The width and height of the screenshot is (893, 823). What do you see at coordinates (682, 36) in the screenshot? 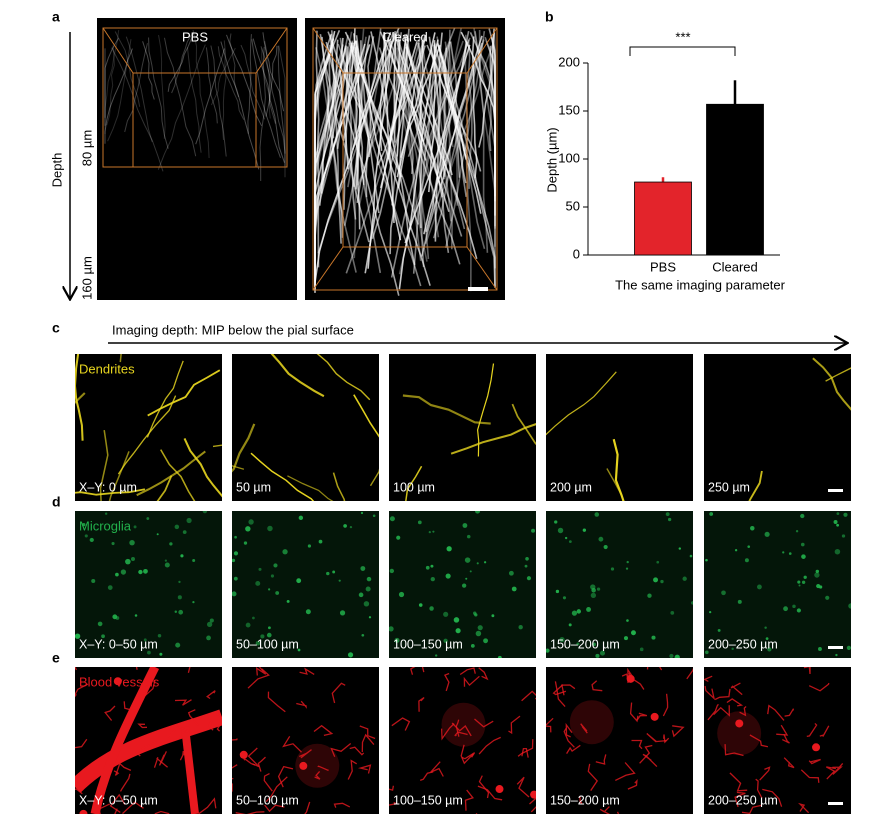
I see `significance: ***` at bounding box center [682, 36].